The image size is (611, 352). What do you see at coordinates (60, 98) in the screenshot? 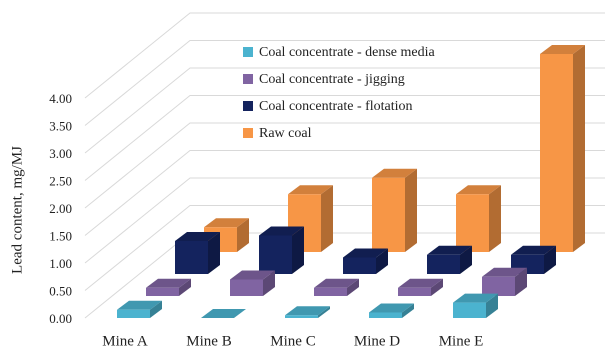
I see `y-tick-label: 4.00` at bounding box center [60, 98].